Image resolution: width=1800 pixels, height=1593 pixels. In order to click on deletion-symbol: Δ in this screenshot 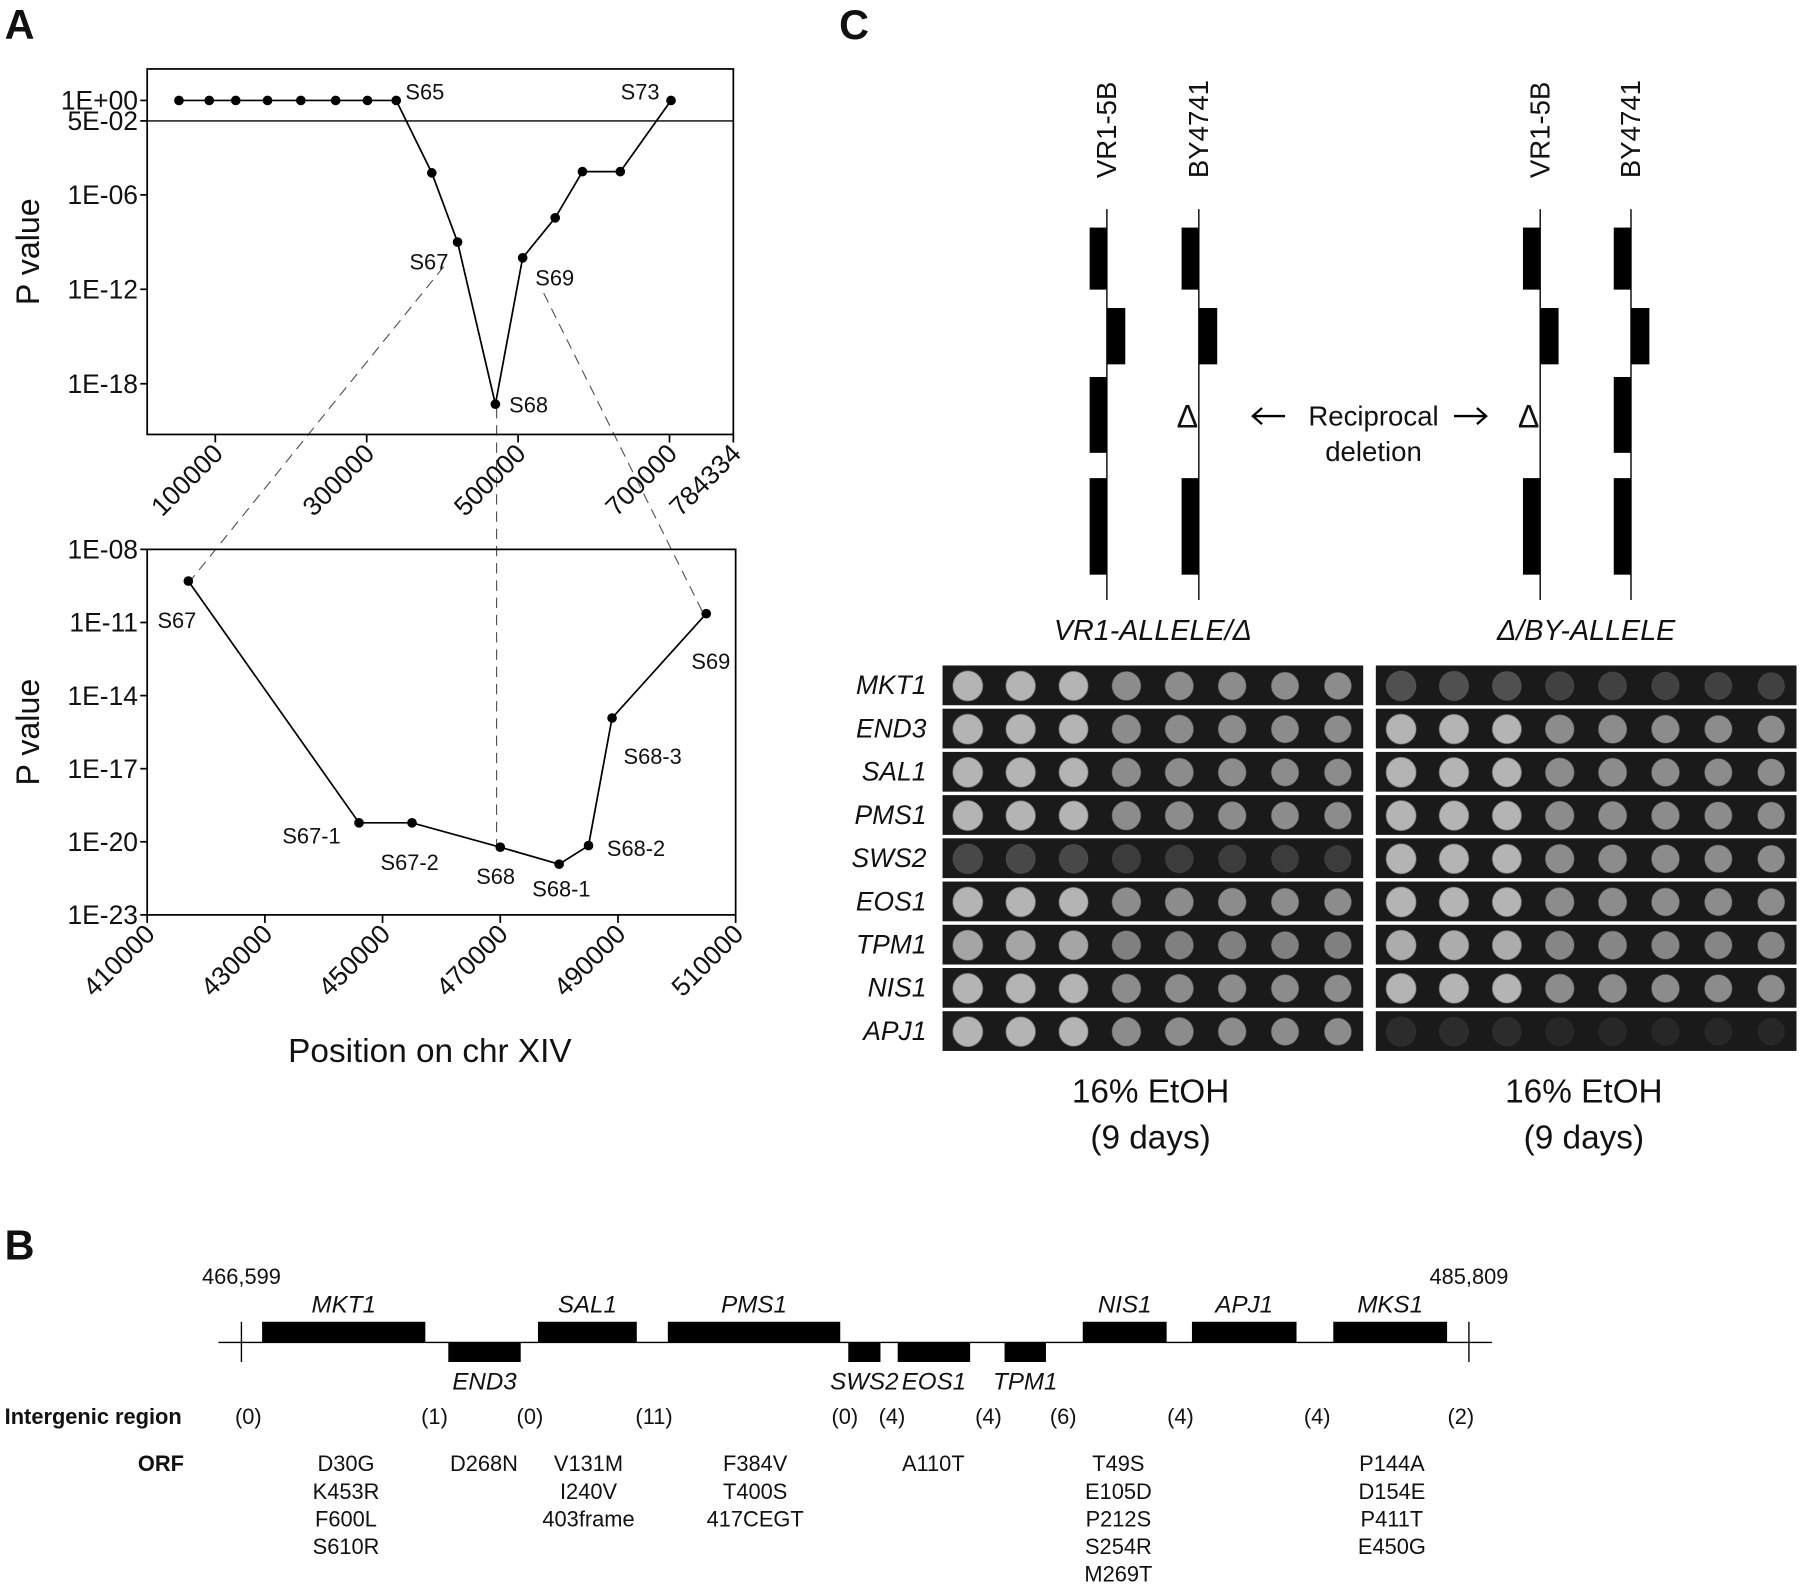, I will do `click(1187, 417)`.